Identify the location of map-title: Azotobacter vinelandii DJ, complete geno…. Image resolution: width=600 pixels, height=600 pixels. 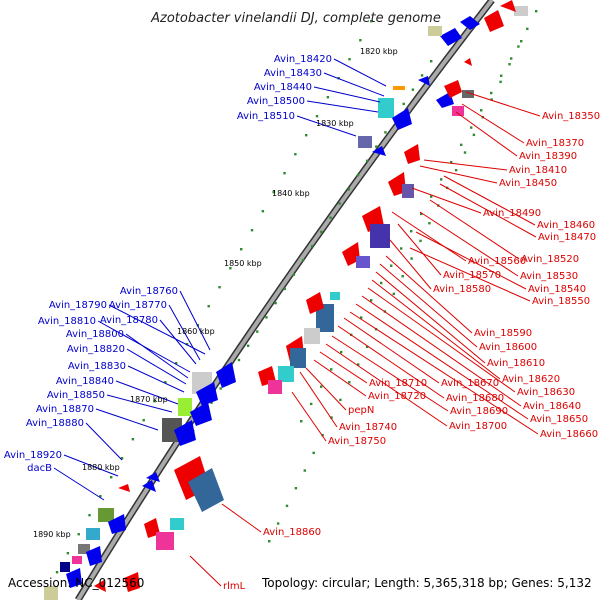
(295, 18).